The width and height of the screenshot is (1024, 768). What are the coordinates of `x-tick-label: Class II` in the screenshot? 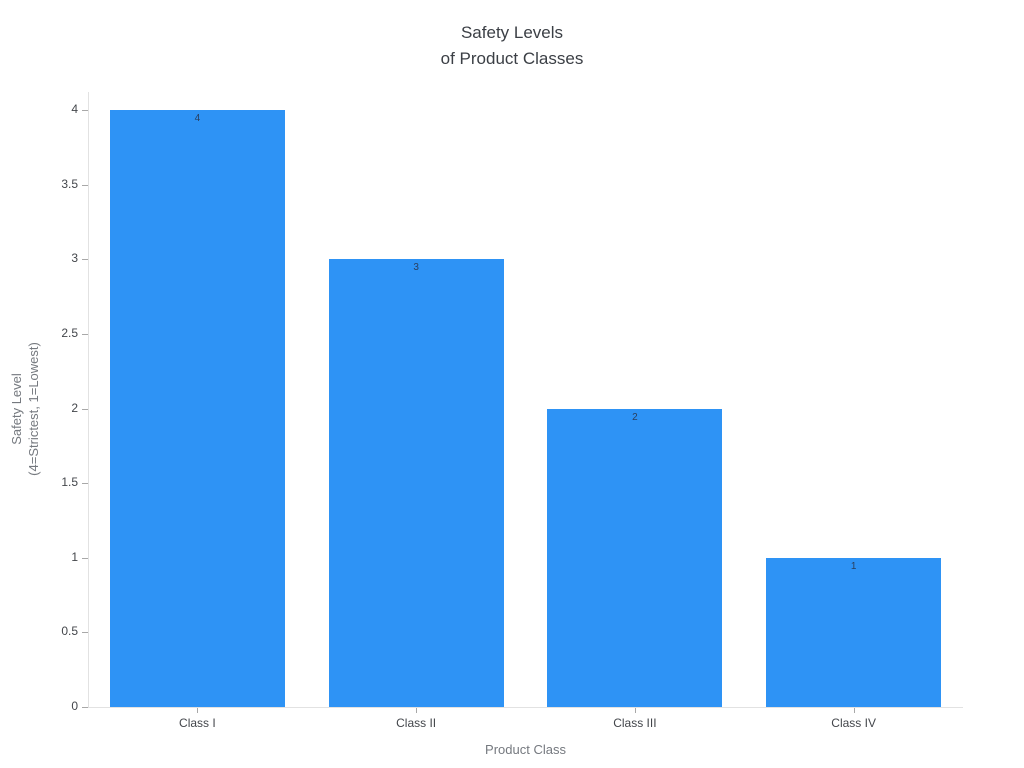 It's located at (416, 723).